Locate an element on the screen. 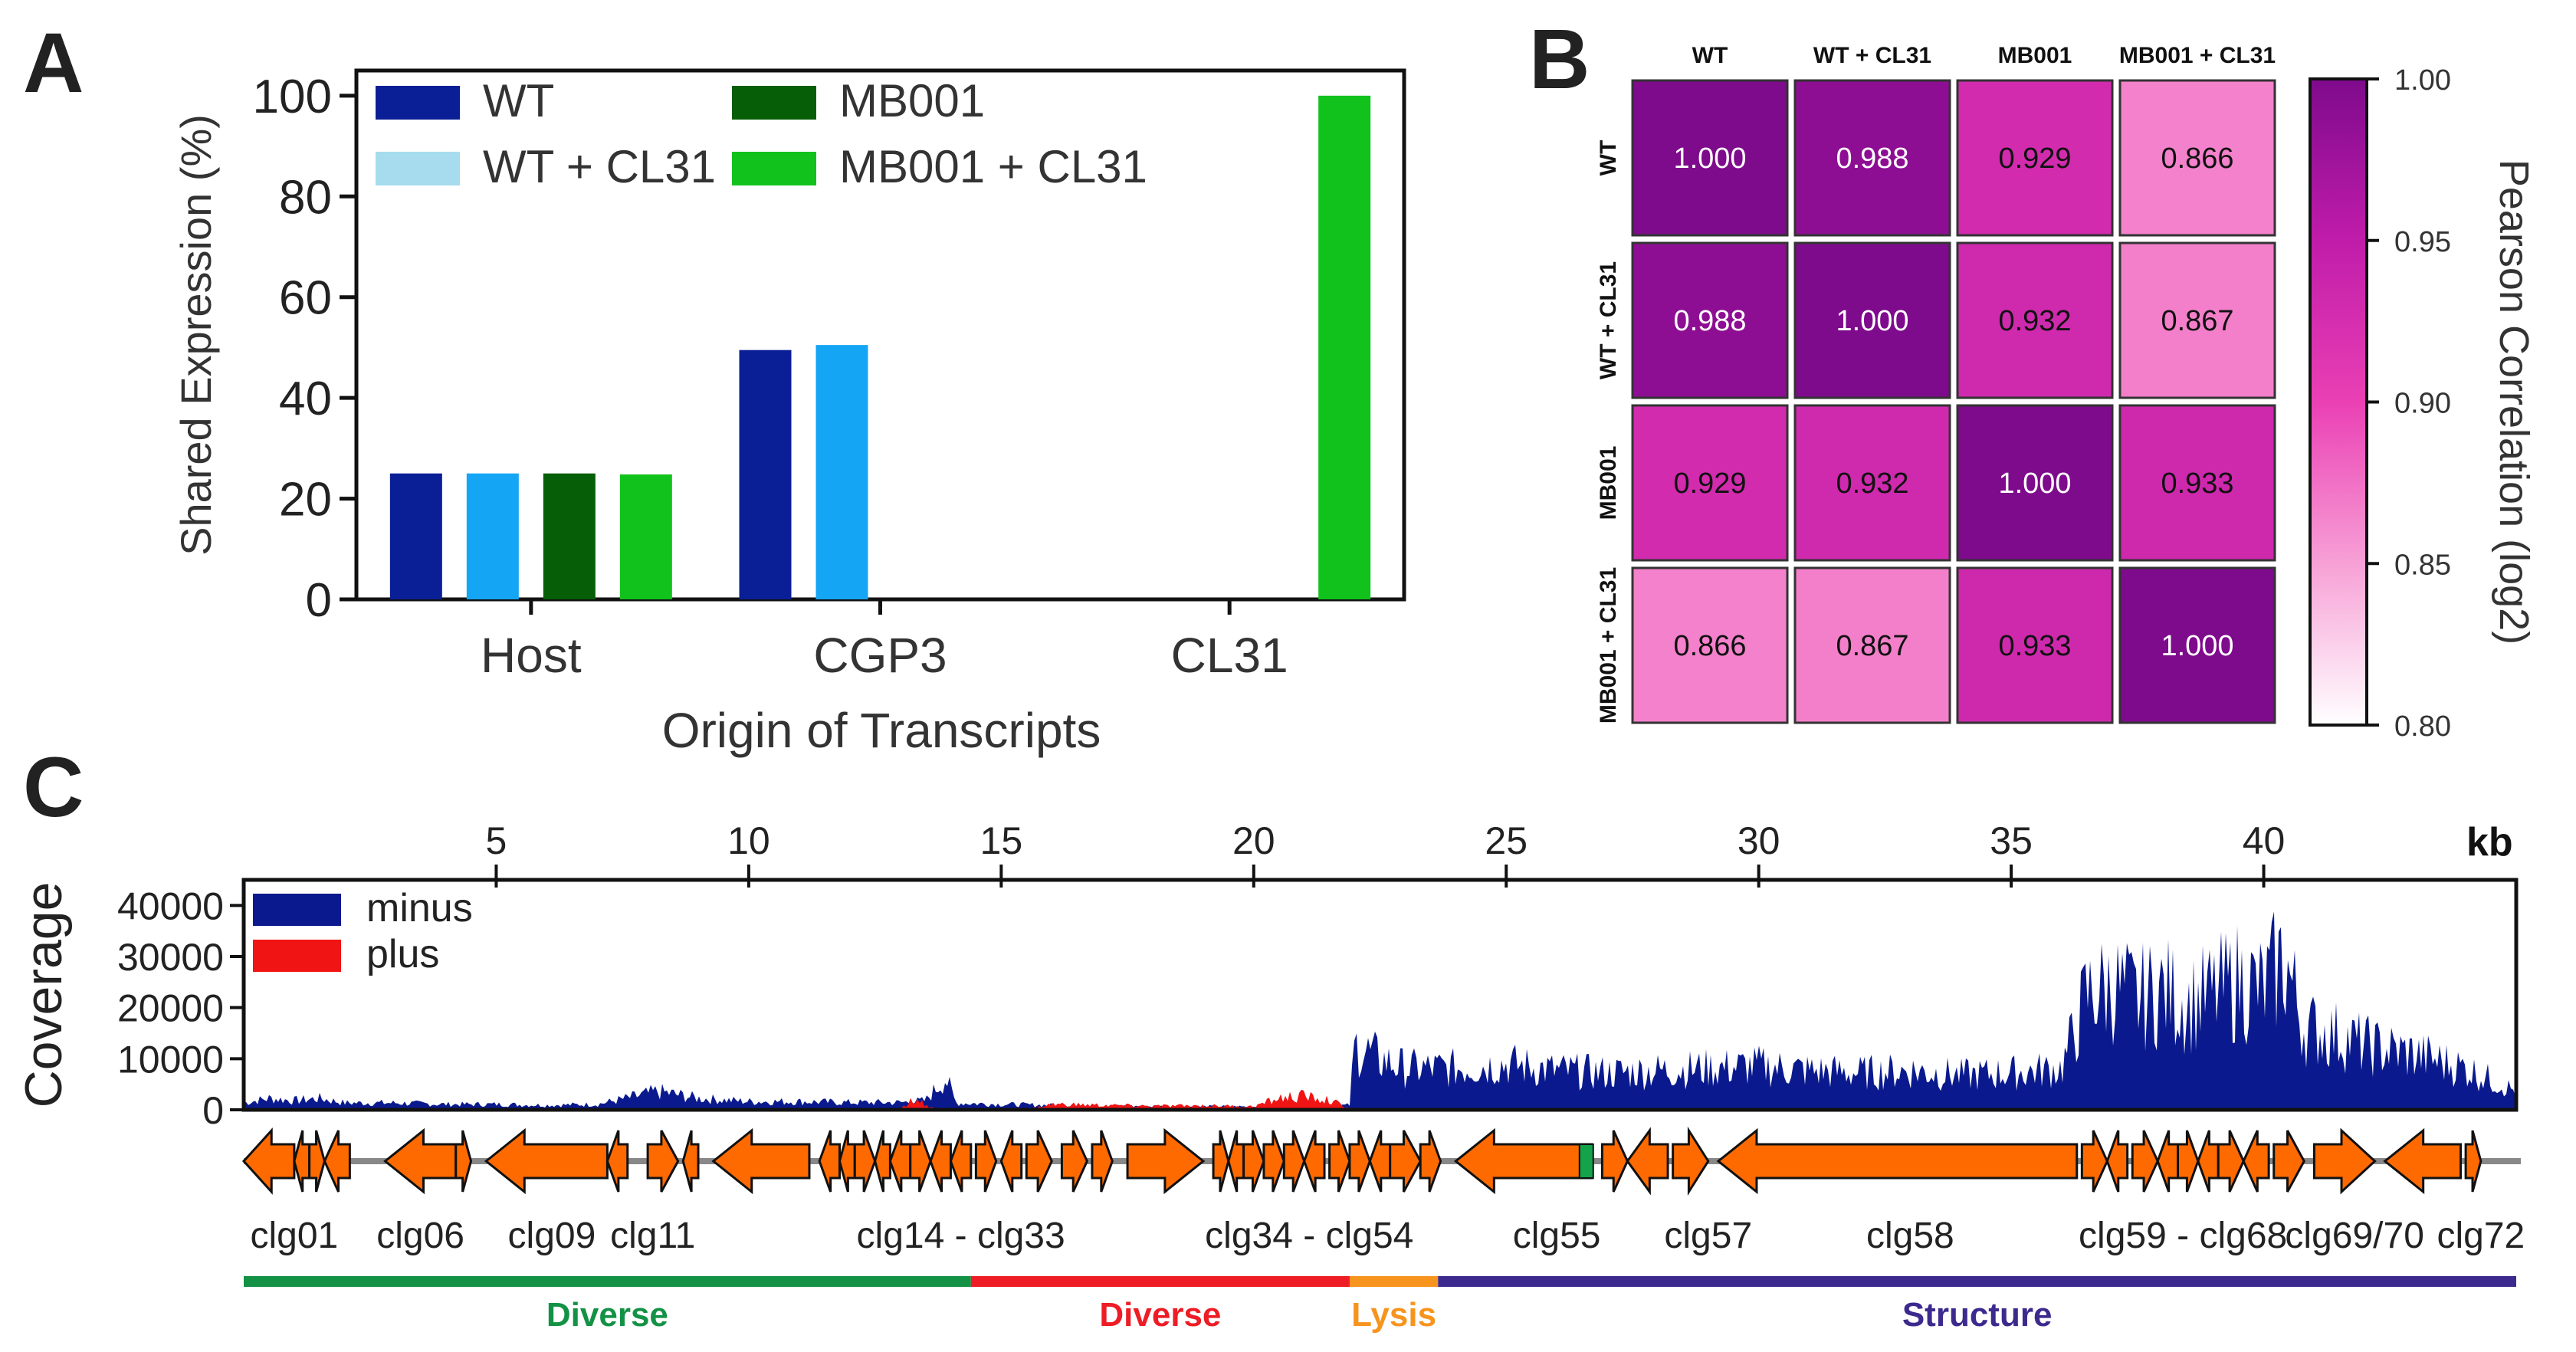  x-tick-label: CGP3 is located at coordinates (880, 655).